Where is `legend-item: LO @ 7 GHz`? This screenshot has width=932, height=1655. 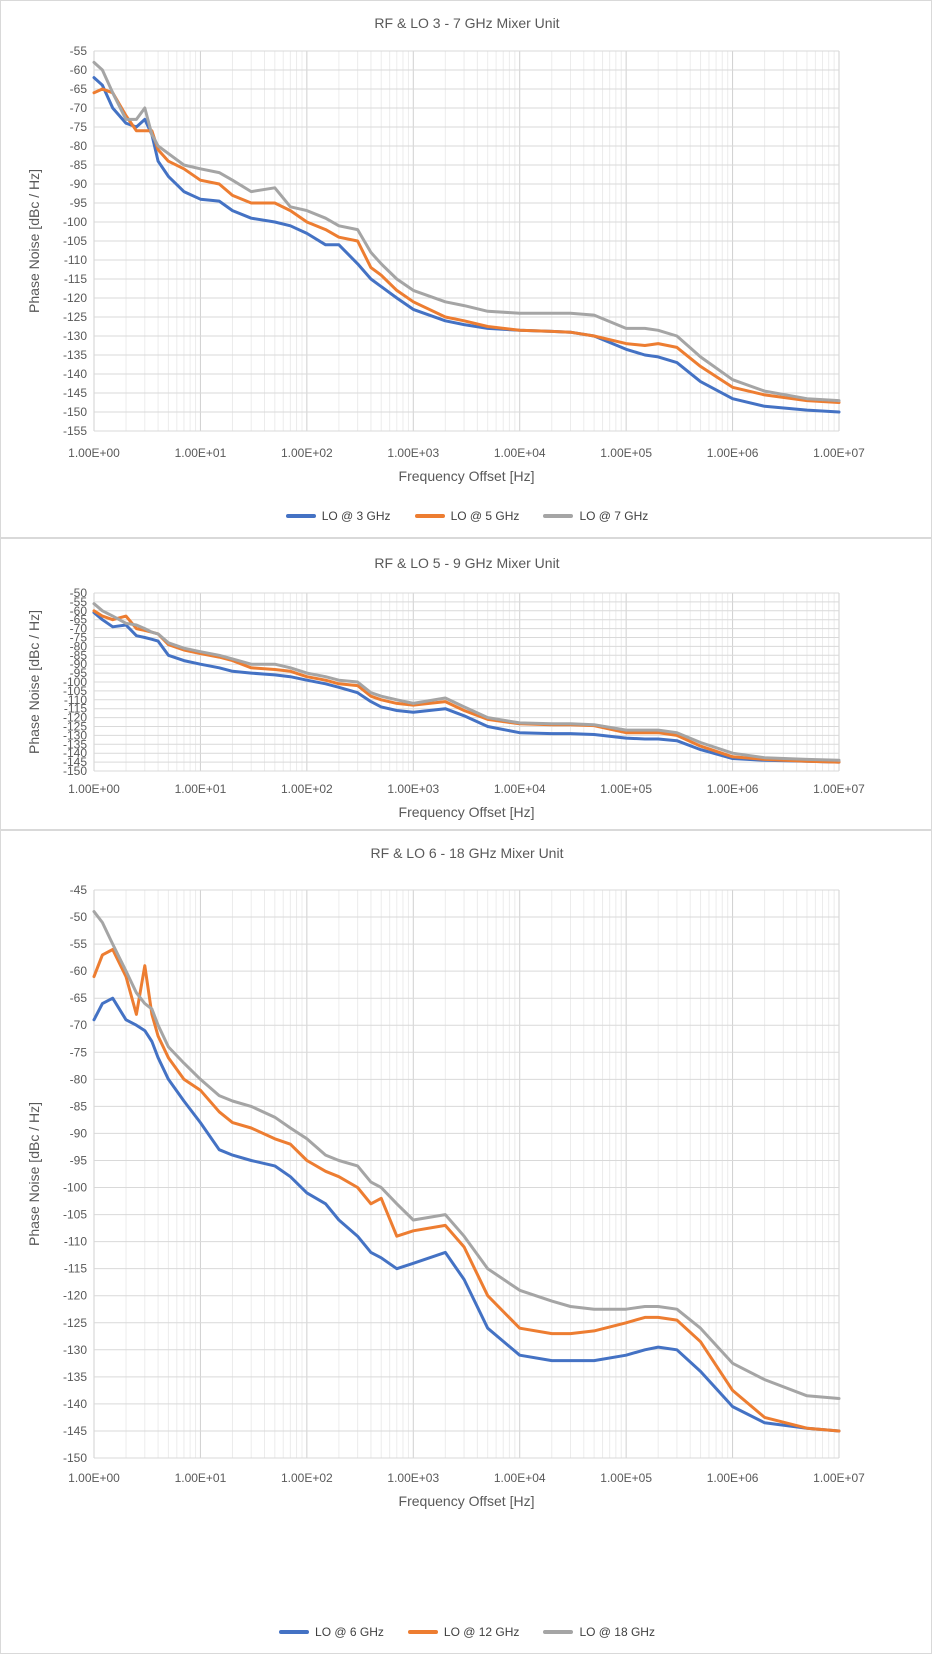 legend-item: LO @ 7 GHz is located at coordinates (595, 516).